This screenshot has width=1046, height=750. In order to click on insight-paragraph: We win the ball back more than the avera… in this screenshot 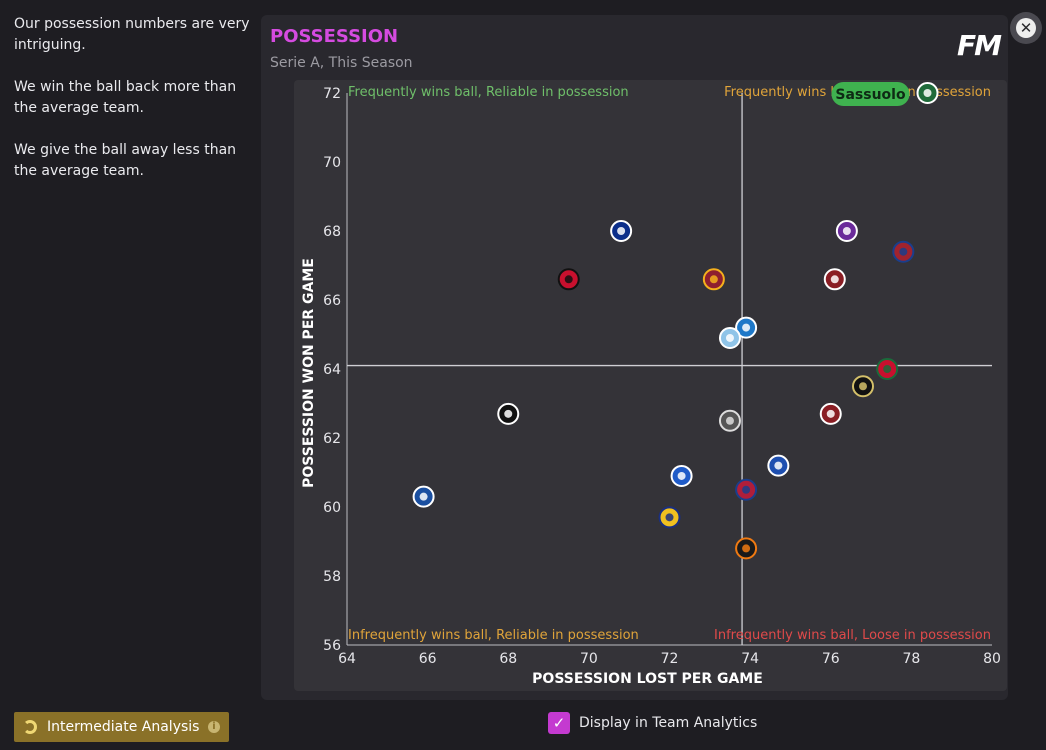, I will do `click(125, 97)`.